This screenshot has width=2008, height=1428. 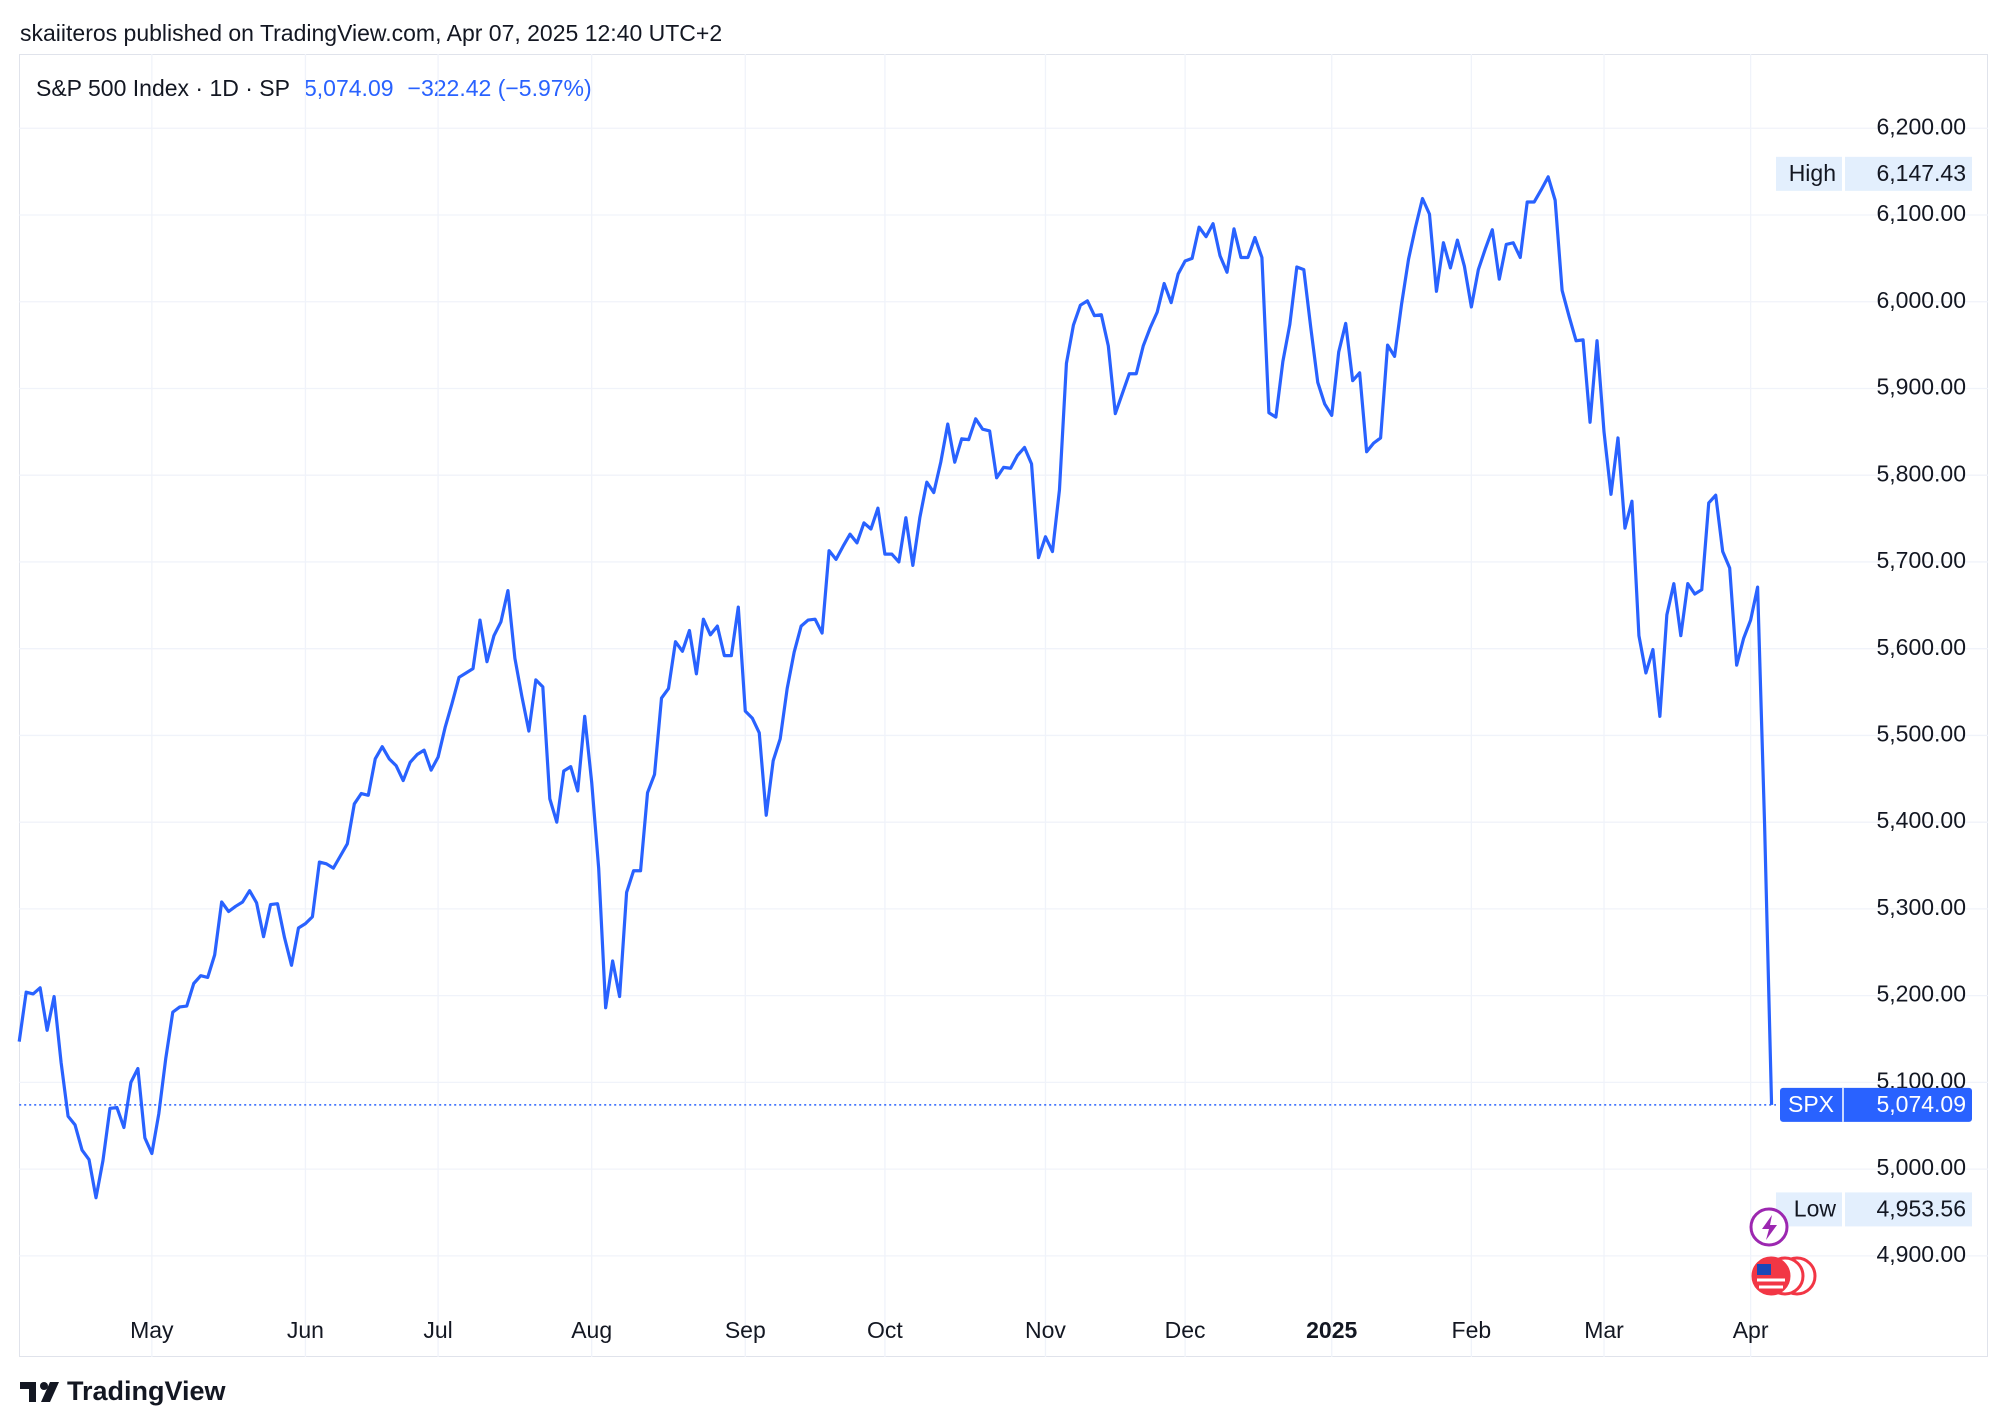 What do you see at coordinates (349, 88) in the screenshot?
I see `price: 5,074.09` at bounding box center [349, 88].